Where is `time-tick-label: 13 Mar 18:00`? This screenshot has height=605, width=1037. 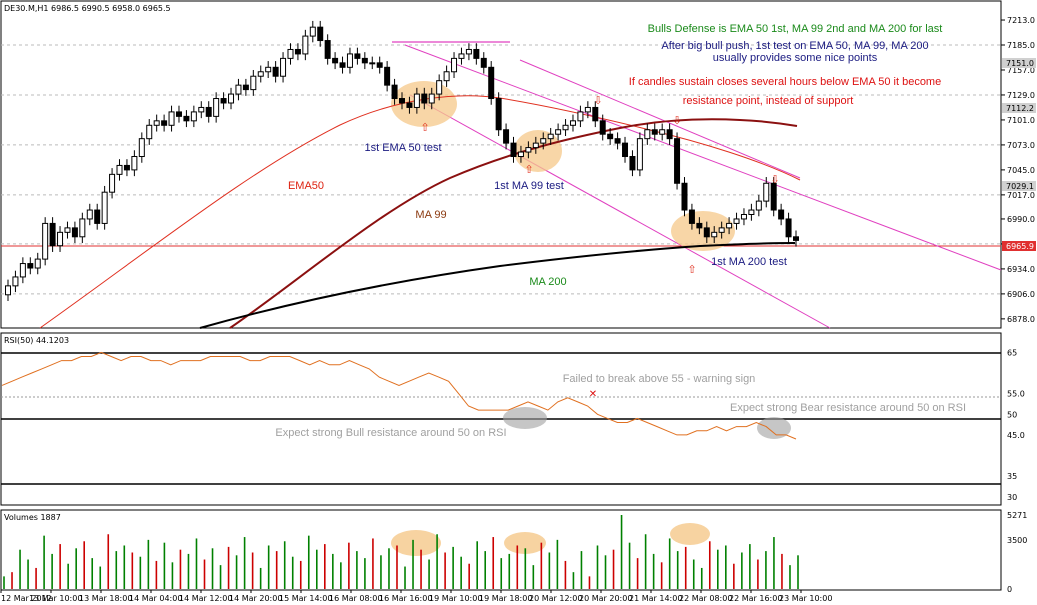
time-tick-label: 13 Mar 18:00 is located at coordinates (105, 598).